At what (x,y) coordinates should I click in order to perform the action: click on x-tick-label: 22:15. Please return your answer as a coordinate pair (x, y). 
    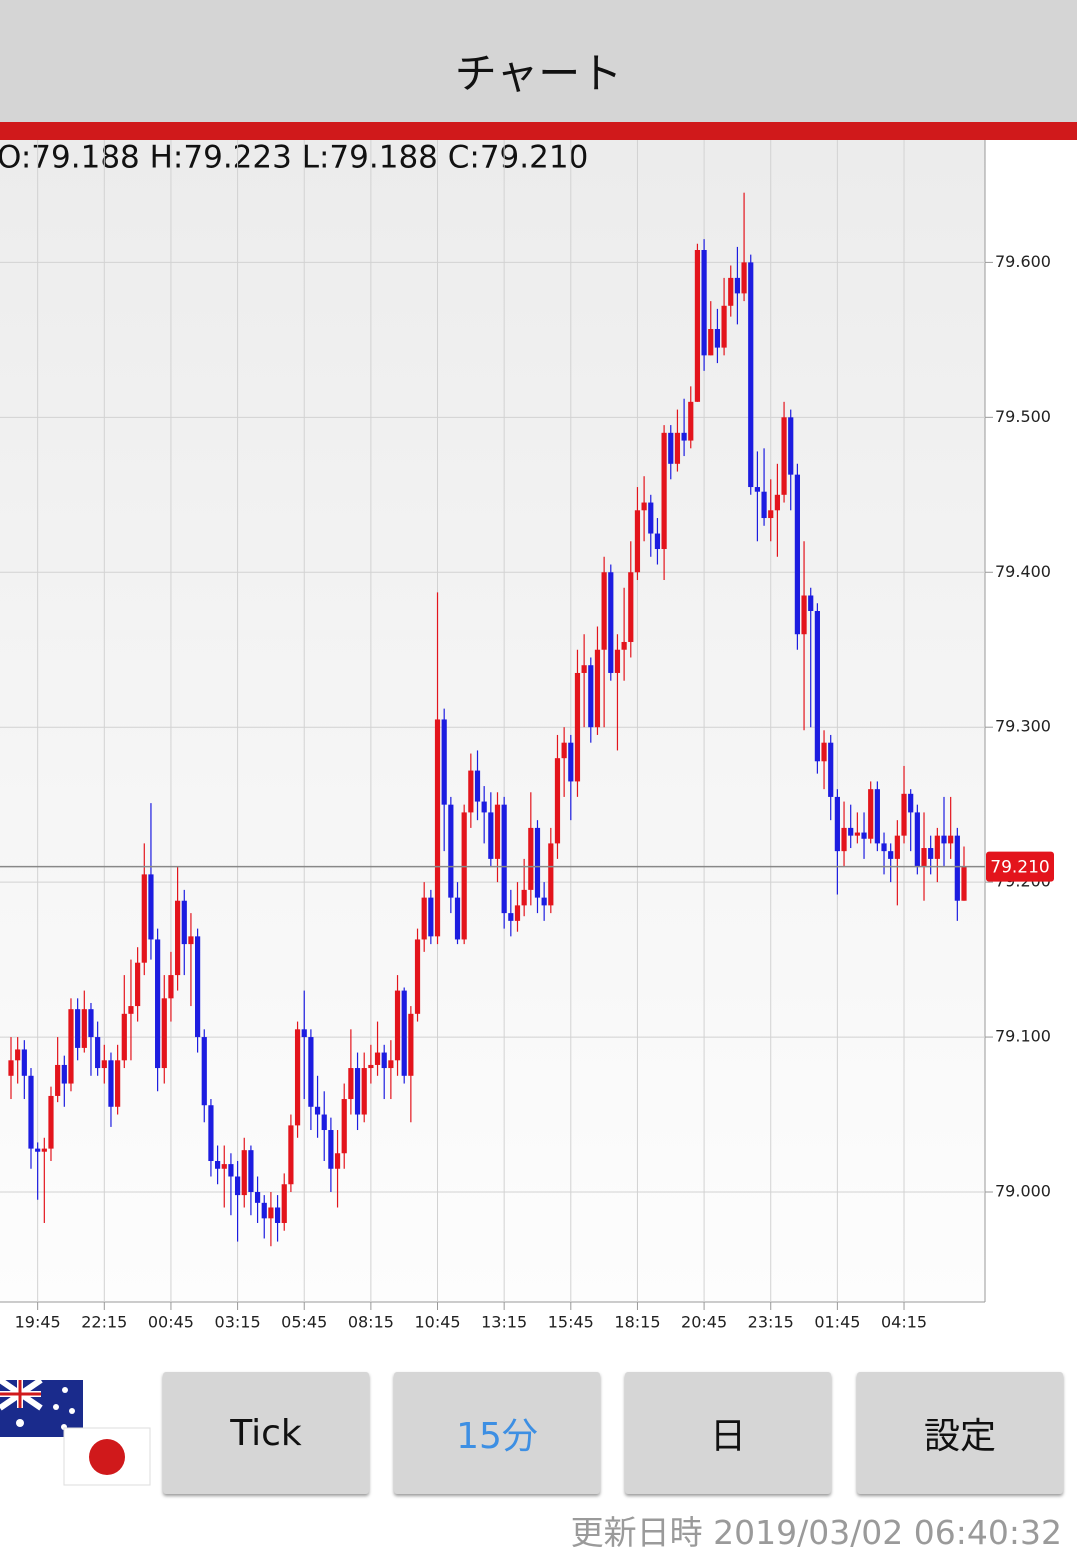
    Looking at the image, I should click on (104, 1322).